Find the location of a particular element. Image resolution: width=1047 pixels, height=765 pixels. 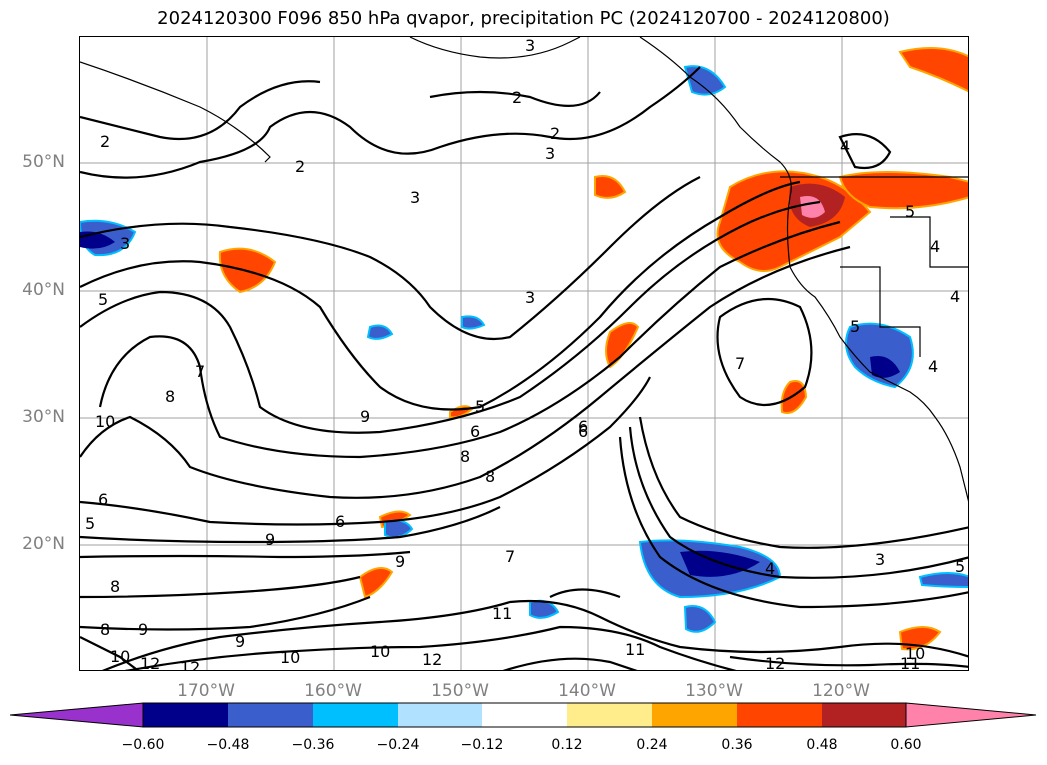

lon-label-120w: 120°W is located at coordinates (841, 691).